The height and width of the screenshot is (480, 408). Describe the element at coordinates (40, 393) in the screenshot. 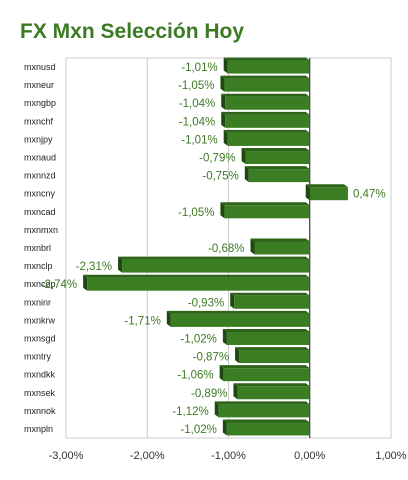

I see `category-label: mxnsek` at that location.